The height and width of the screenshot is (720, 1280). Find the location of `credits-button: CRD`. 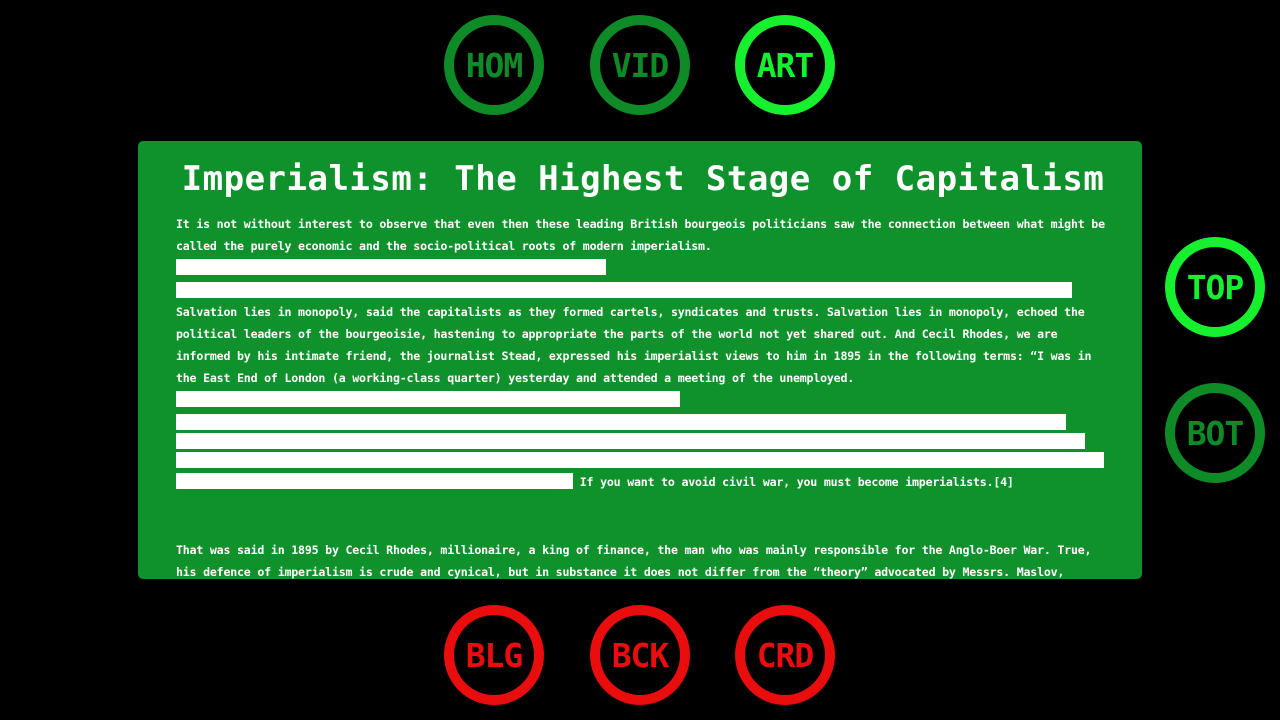

credits-button: CRD is located at coordinates (785, 655).